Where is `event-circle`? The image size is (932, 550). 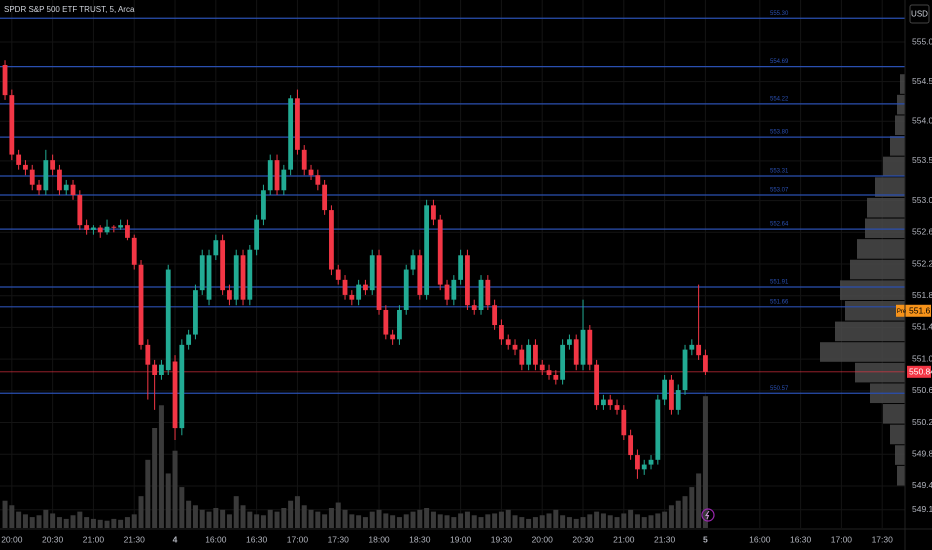
event-circle is located at coordinates (708, 515).